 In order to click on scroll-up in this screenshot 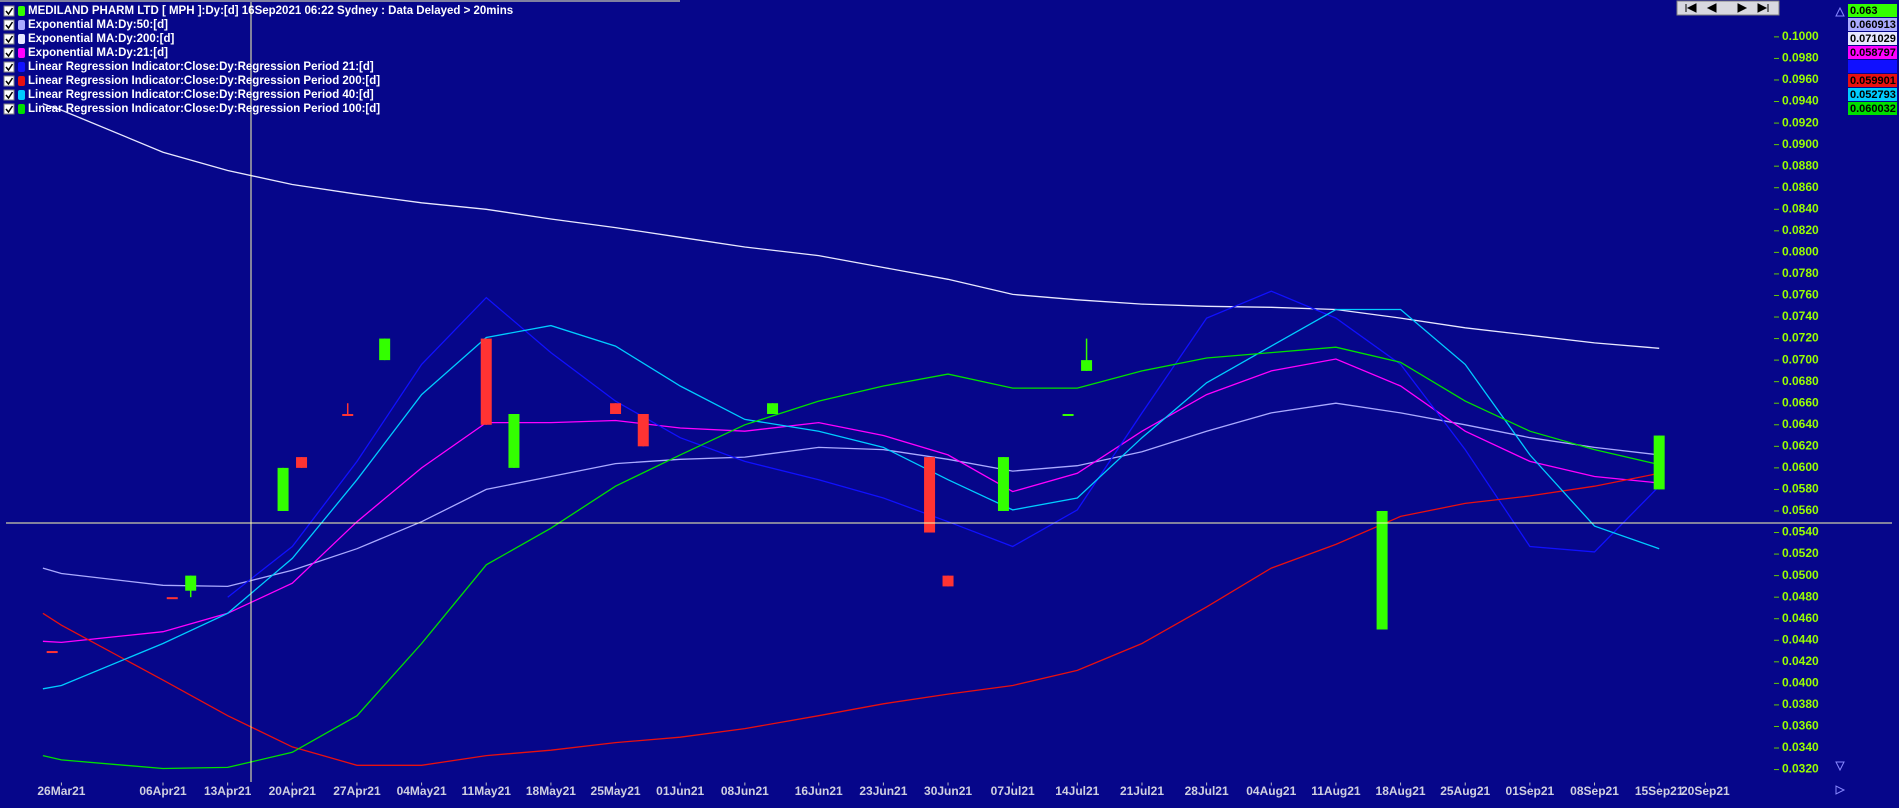, I will do `click(1840, 11)`.